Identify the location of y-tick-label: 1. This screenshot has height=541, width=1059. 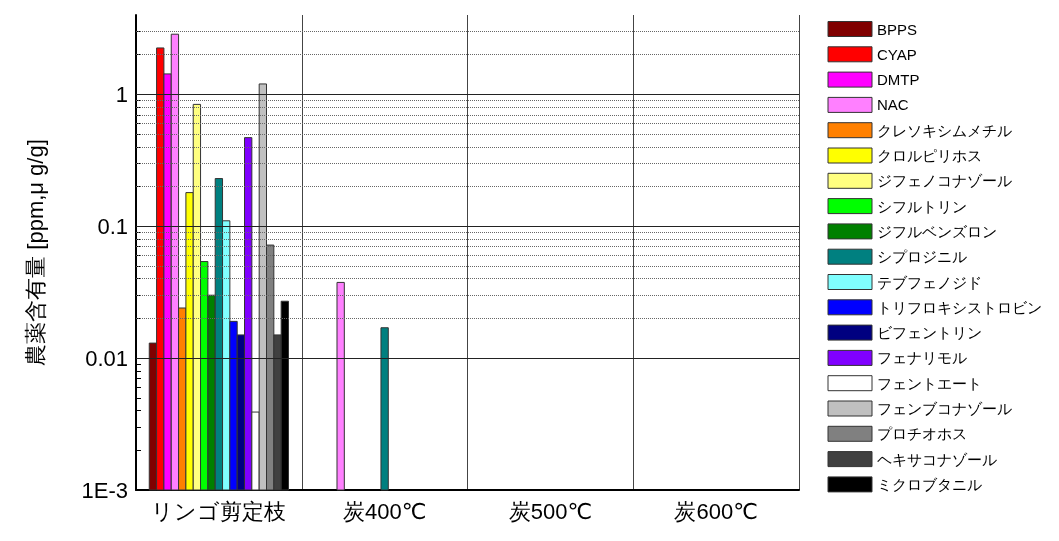
(121, 94).